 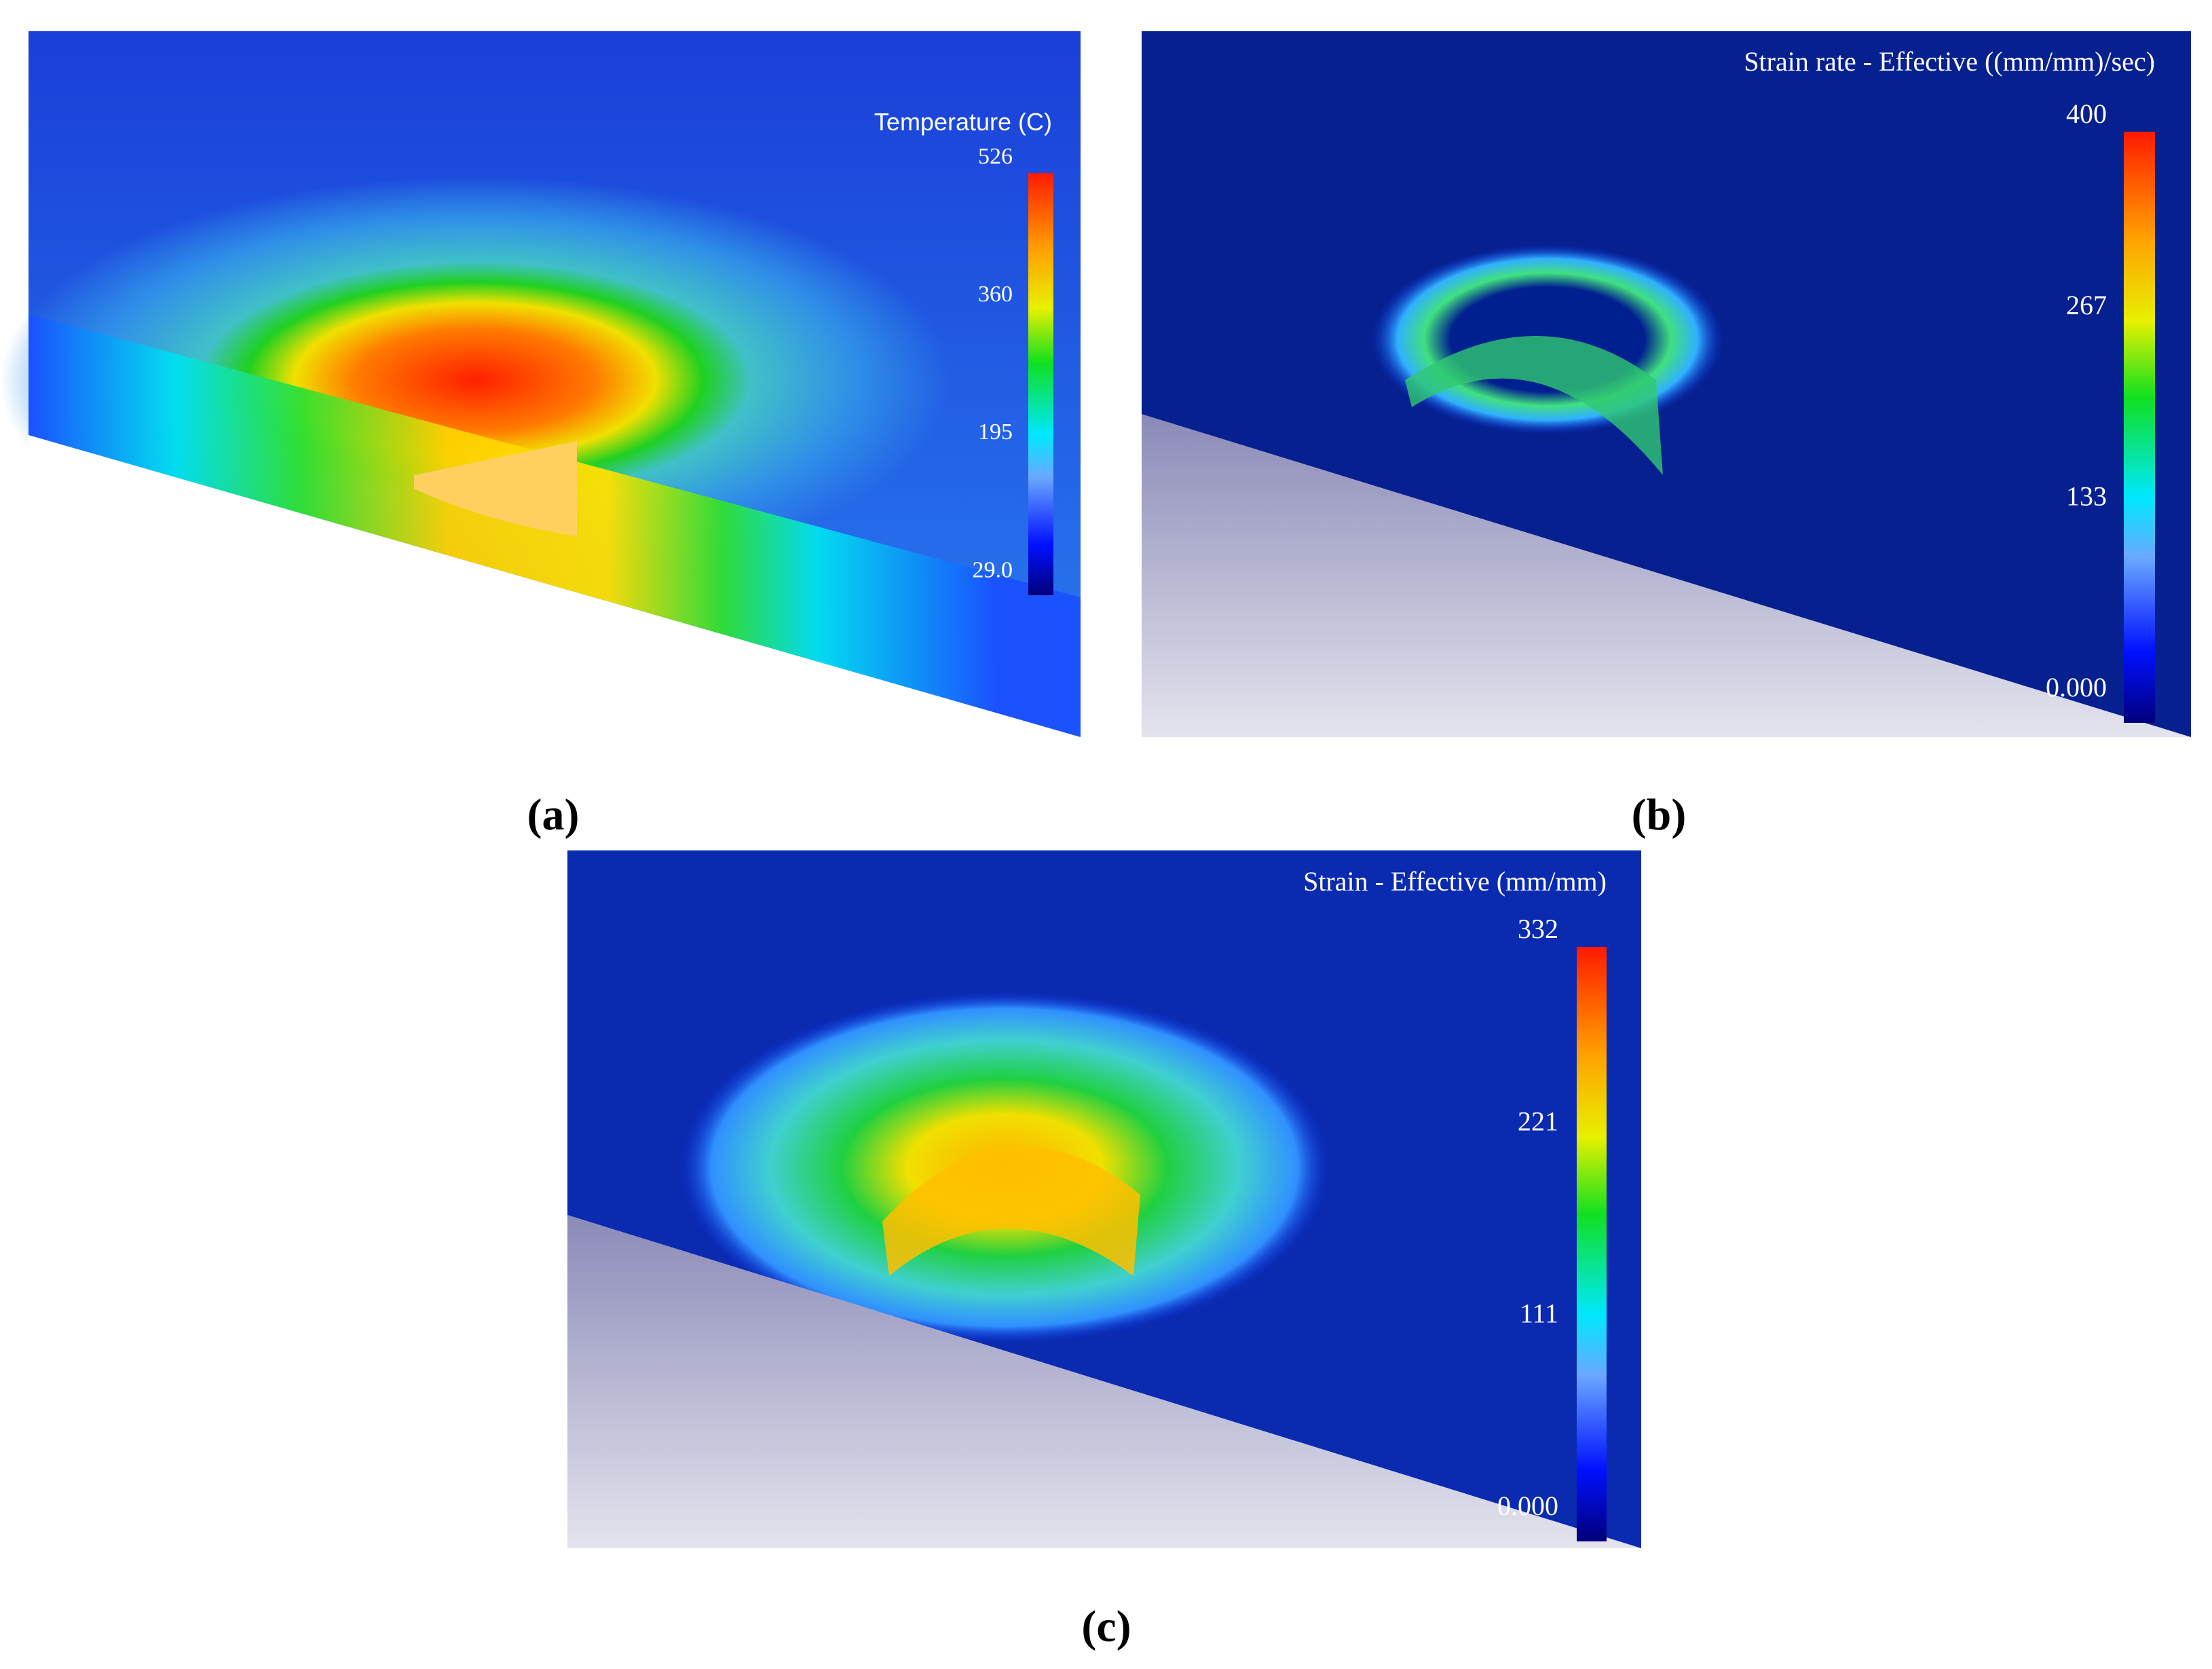 What do you see at coordinates (555, 586) in the screenshot?
I see `background` at bounding box center [555, 586].